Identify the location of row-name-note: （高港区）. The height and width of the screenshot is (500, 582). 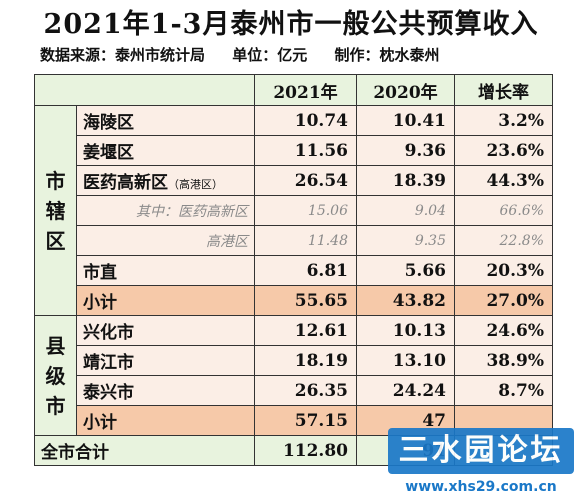
(195, 184).